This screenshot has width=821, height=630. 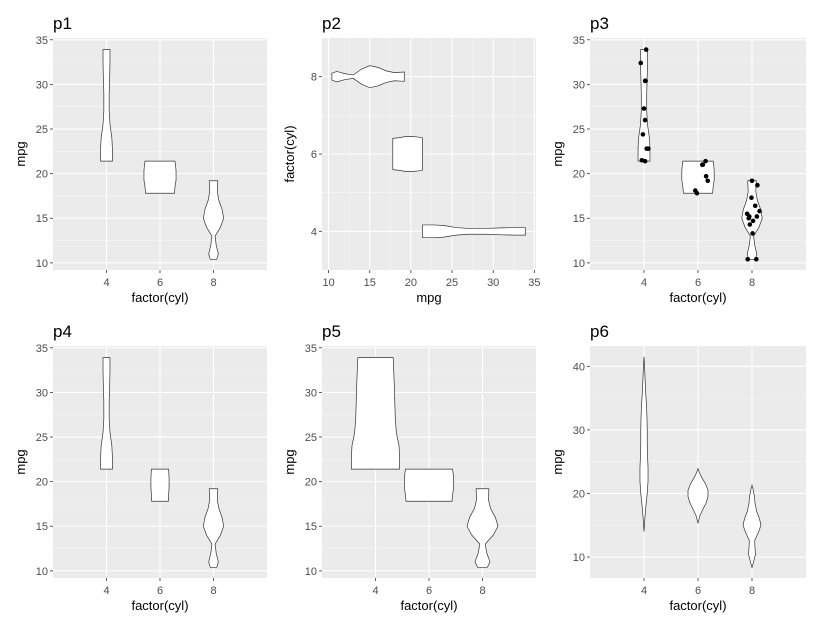 What do you see at coordinates (140, 159) in the screenshot?
I see `panel-p1: 10 15 20 25 30 35 4 6 8 factor(cyl) mpg p1` at bounding box center [140, 159].